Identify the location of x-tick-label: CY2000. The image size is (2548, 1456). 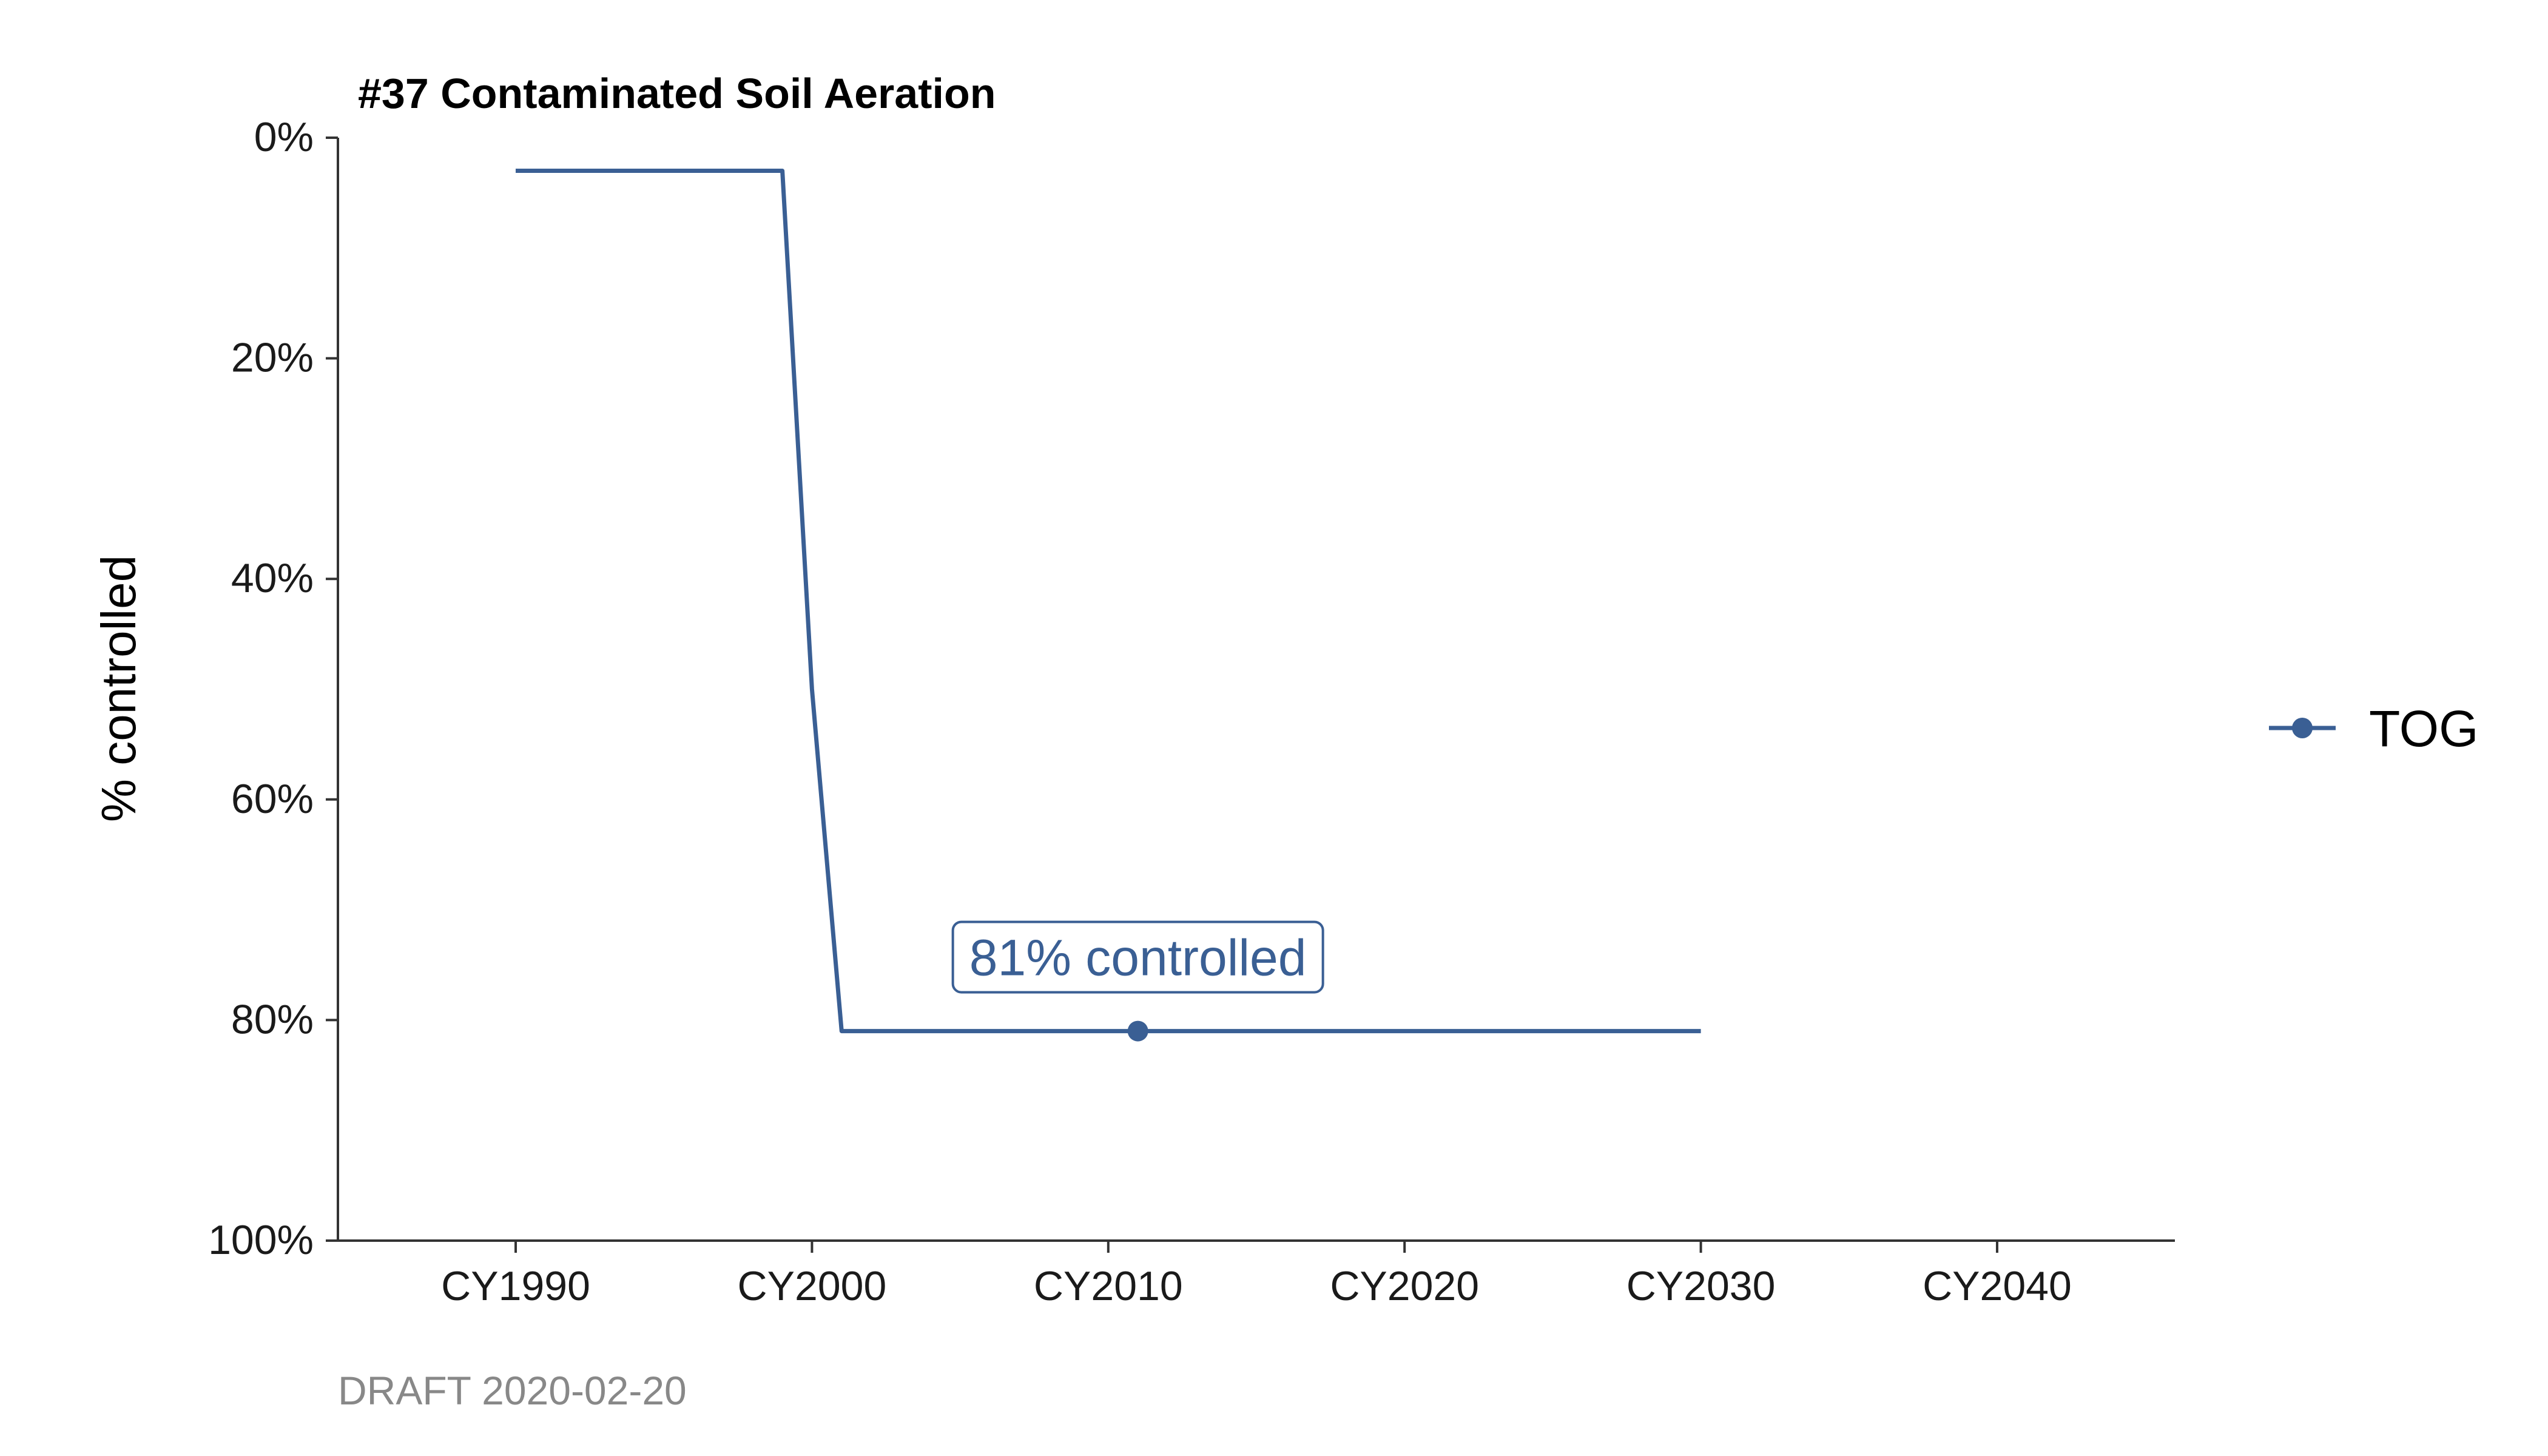
(812, 1286).